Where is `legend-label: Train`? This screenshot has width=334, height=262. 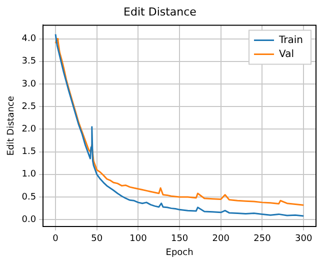
legend-label: Train is located at coordinates (291, 40).